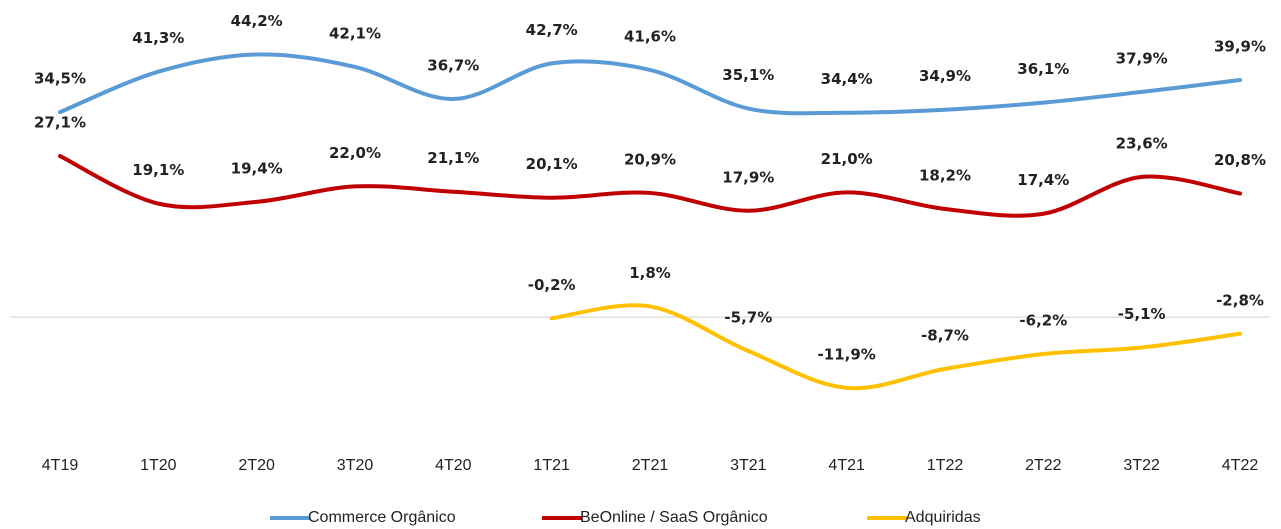 The width and height of the screenshot is (1281, 529). I want to click on x-tick-label: 4T21, so click(846, 465).